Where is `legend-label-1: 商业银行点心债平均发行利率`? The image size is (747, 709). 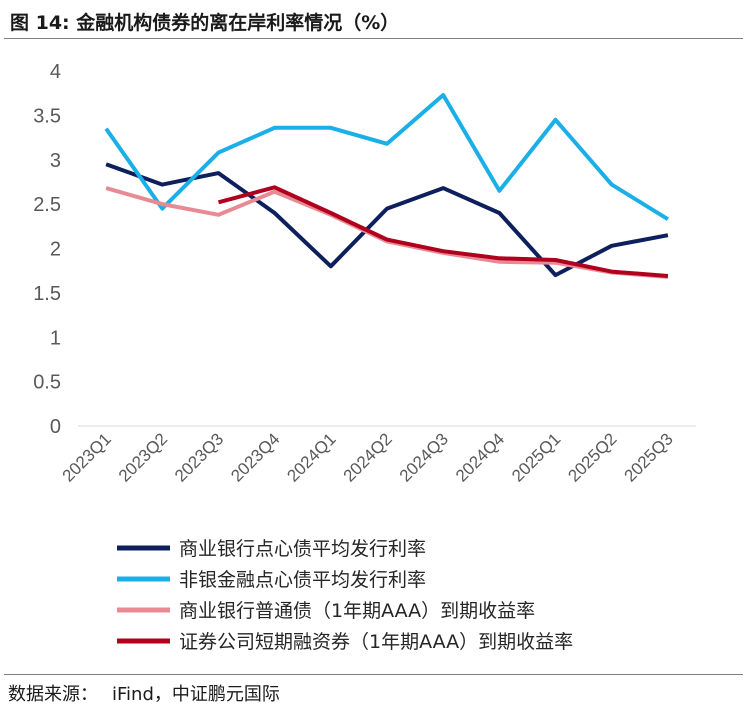 legend-label-1: 商业银行点心债平均发行利率 is located at coordinates (302, 549).